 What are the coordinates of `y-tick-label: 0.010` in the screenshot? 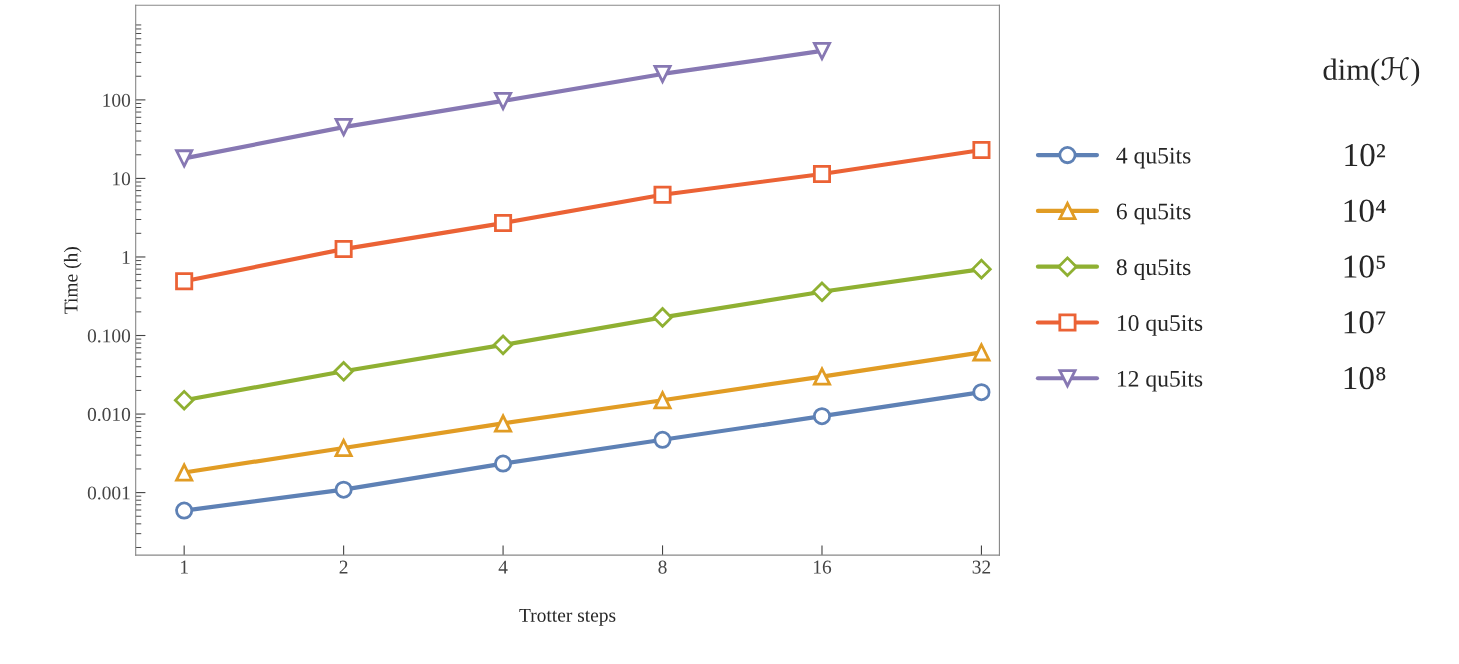 It's located at (109, 414).